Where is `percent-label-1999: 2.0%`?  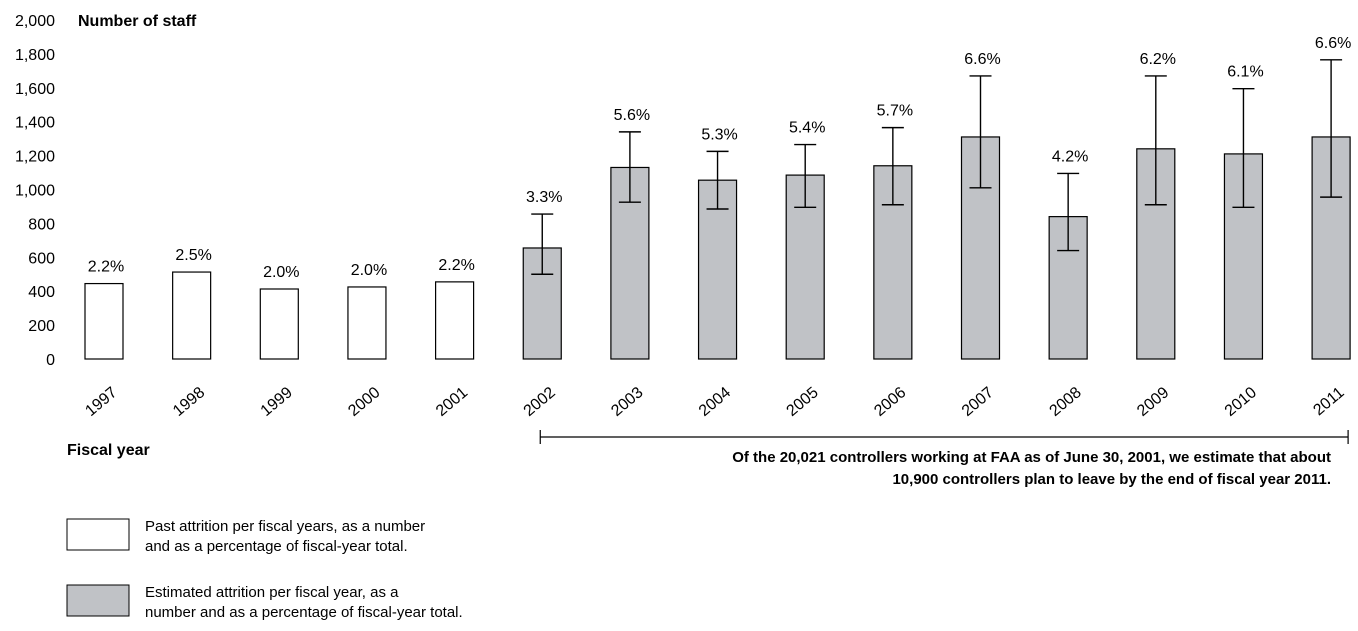
percent-label-1999: 2.0% is located at coordinates (281, 272).